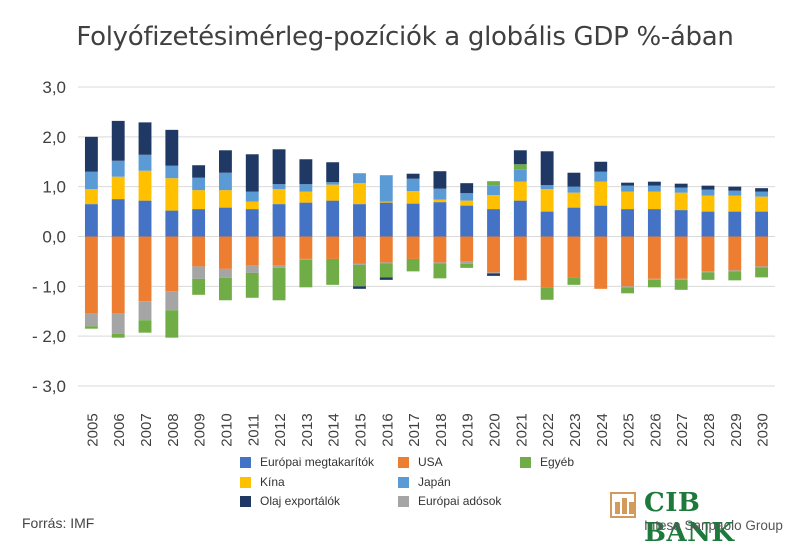  Describe the element at coordinates (58, 523) in the screenshot. I see `source-note: Forrás: IMF` at that location.